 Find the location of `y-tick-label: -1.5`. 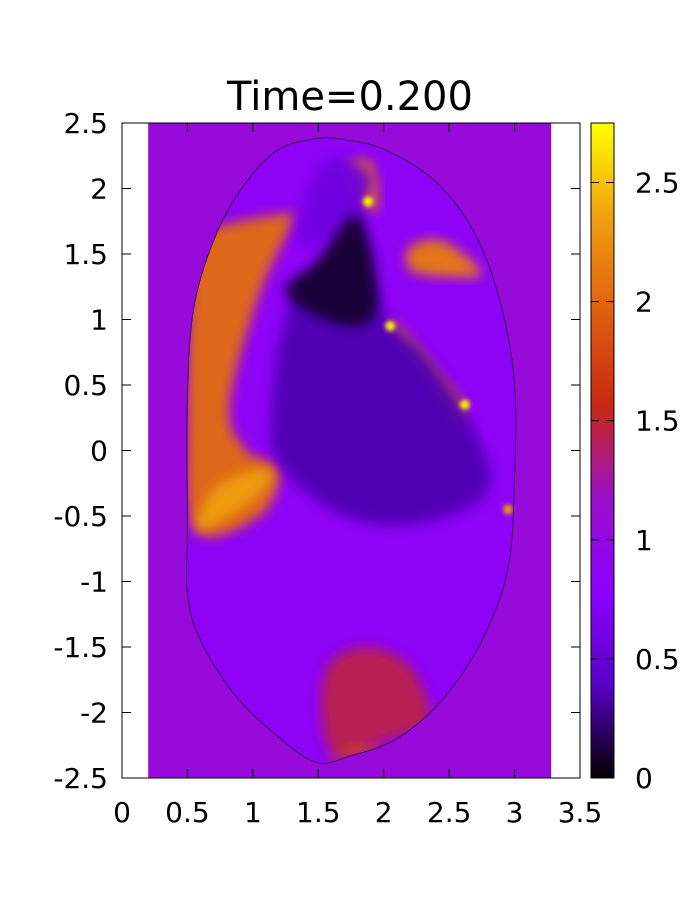

y-tick-label: -1.5 is located at coordinates (80, 647).